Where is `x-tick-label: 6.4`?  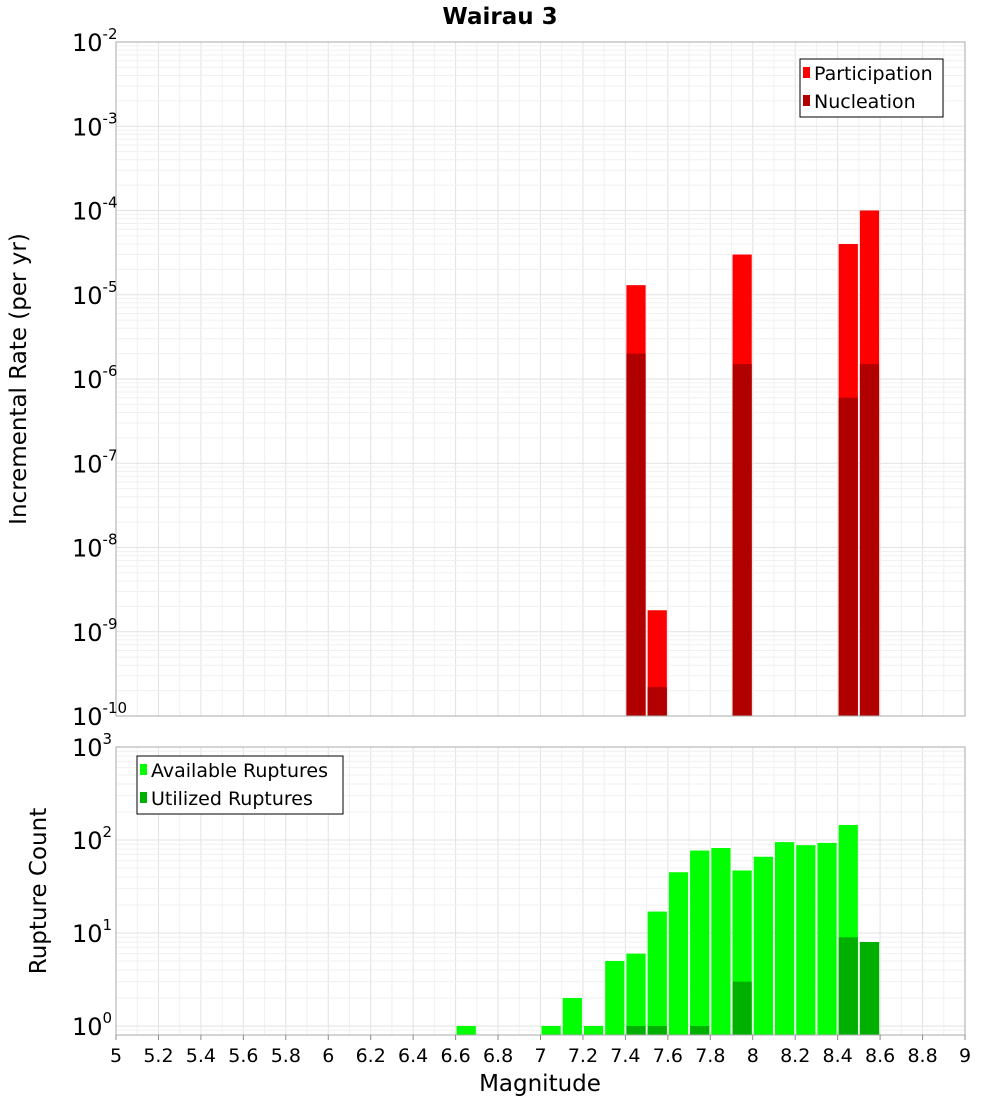
x-tick-label: 6.4 is located at coordinates (413, 1056).